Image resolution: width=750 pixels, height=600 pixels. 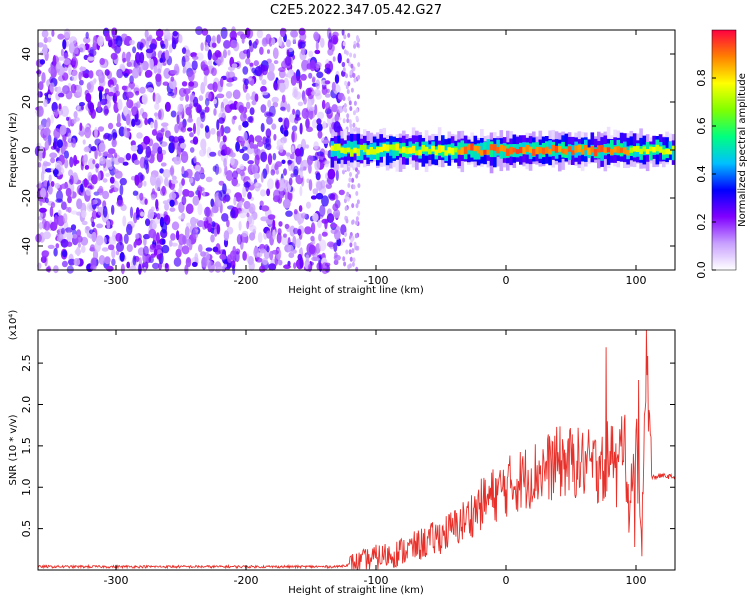 What do you see at coordinates (13, 150) in the screenshot?
I see `spectrogram-y-label: Frequency (Hz)` at bounding box center [13, 150].